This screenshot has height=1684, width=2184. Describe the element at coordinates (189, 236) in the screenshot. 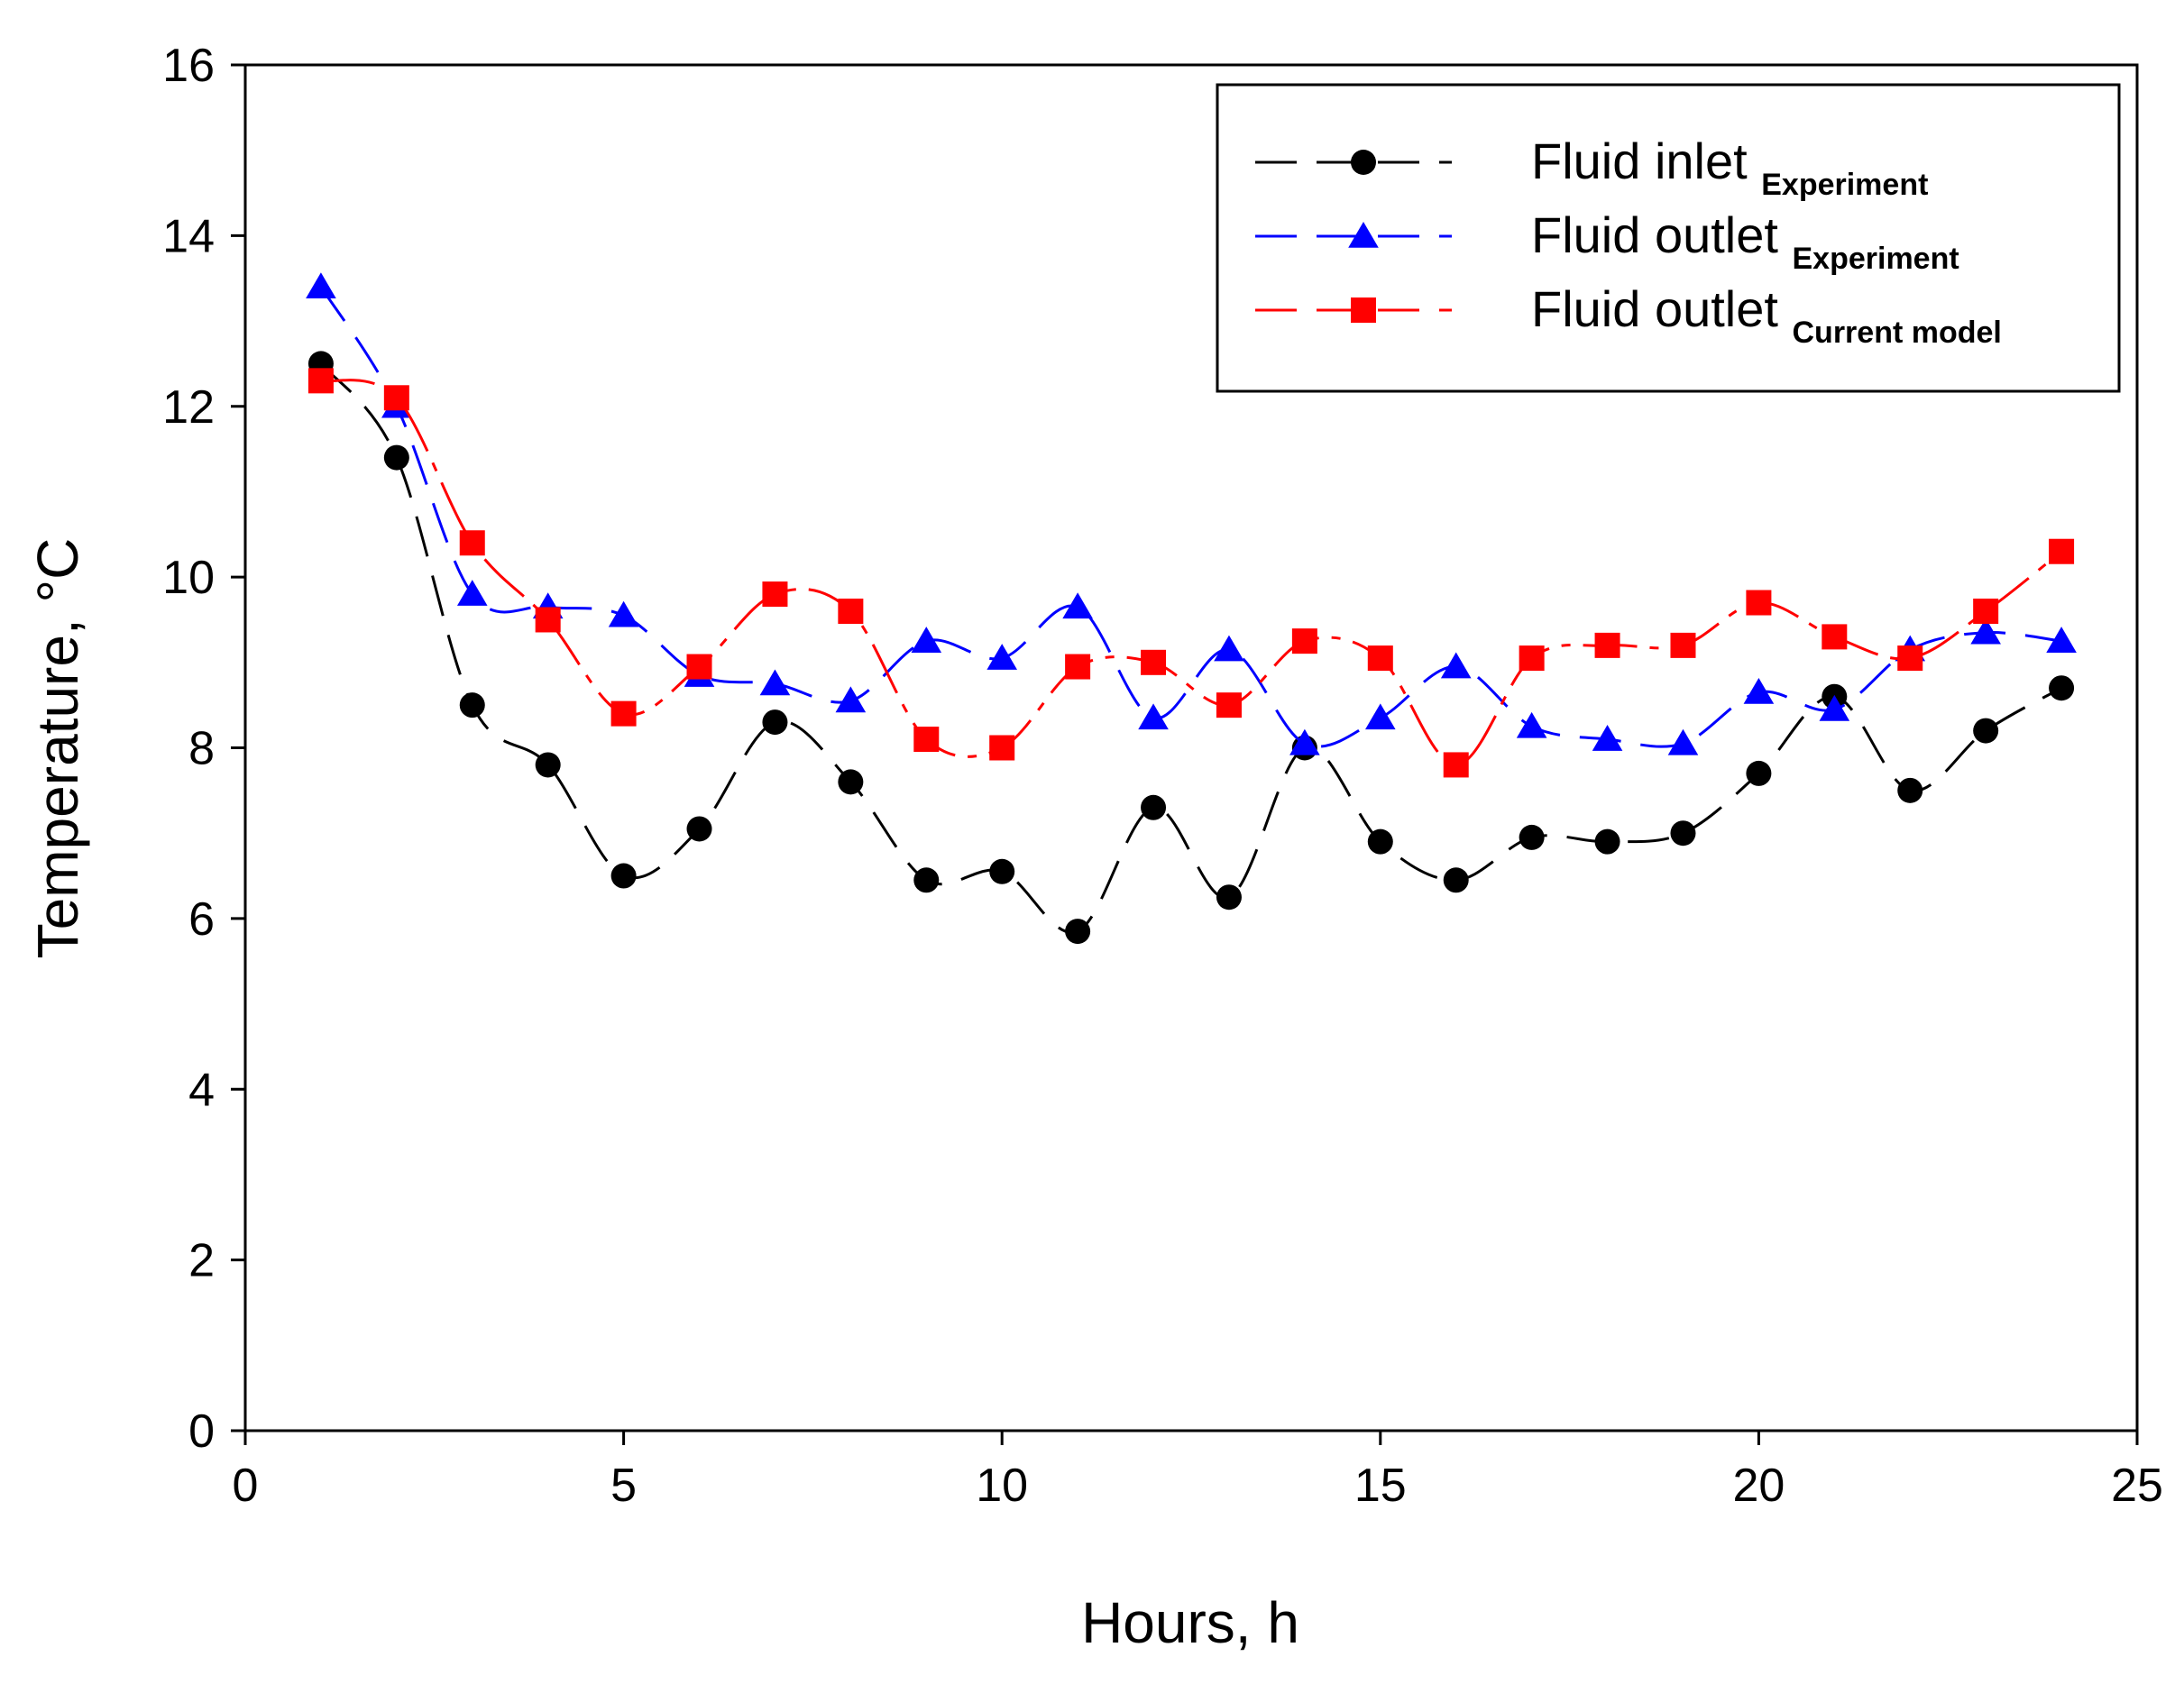

I see `y-tick-label: 14` at that location.